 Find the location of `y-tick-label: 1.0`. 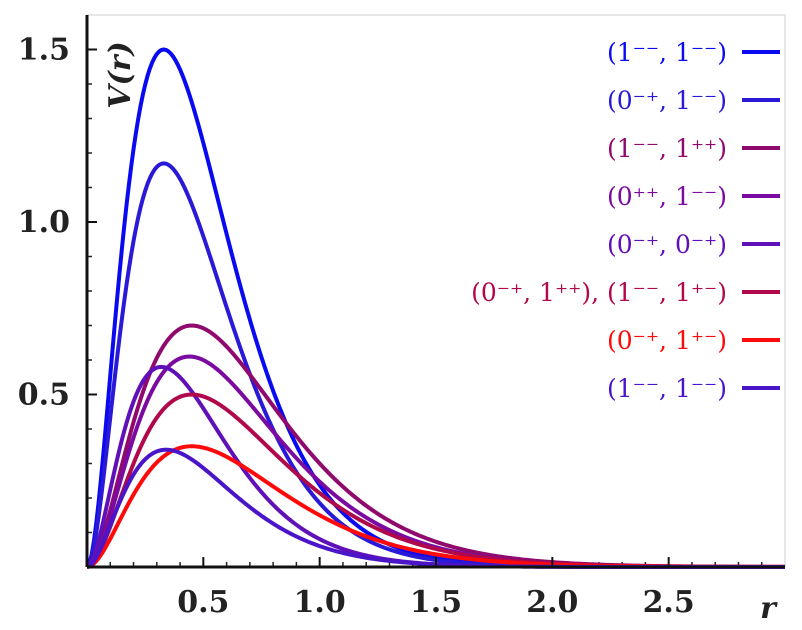

y-tick-label: 1.0 is located at coordinates (44, 222).